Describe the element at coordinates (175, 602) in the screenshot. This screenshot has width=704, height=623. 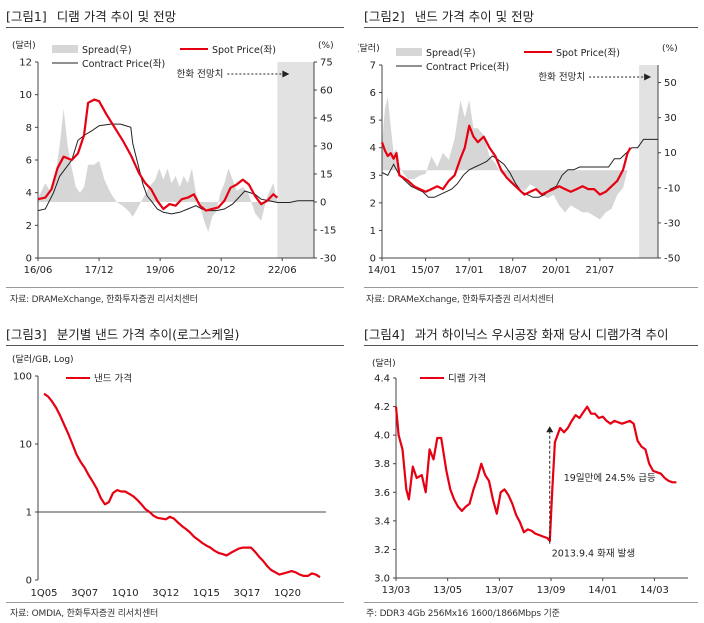
I see `fig3-source-rule` at that location.